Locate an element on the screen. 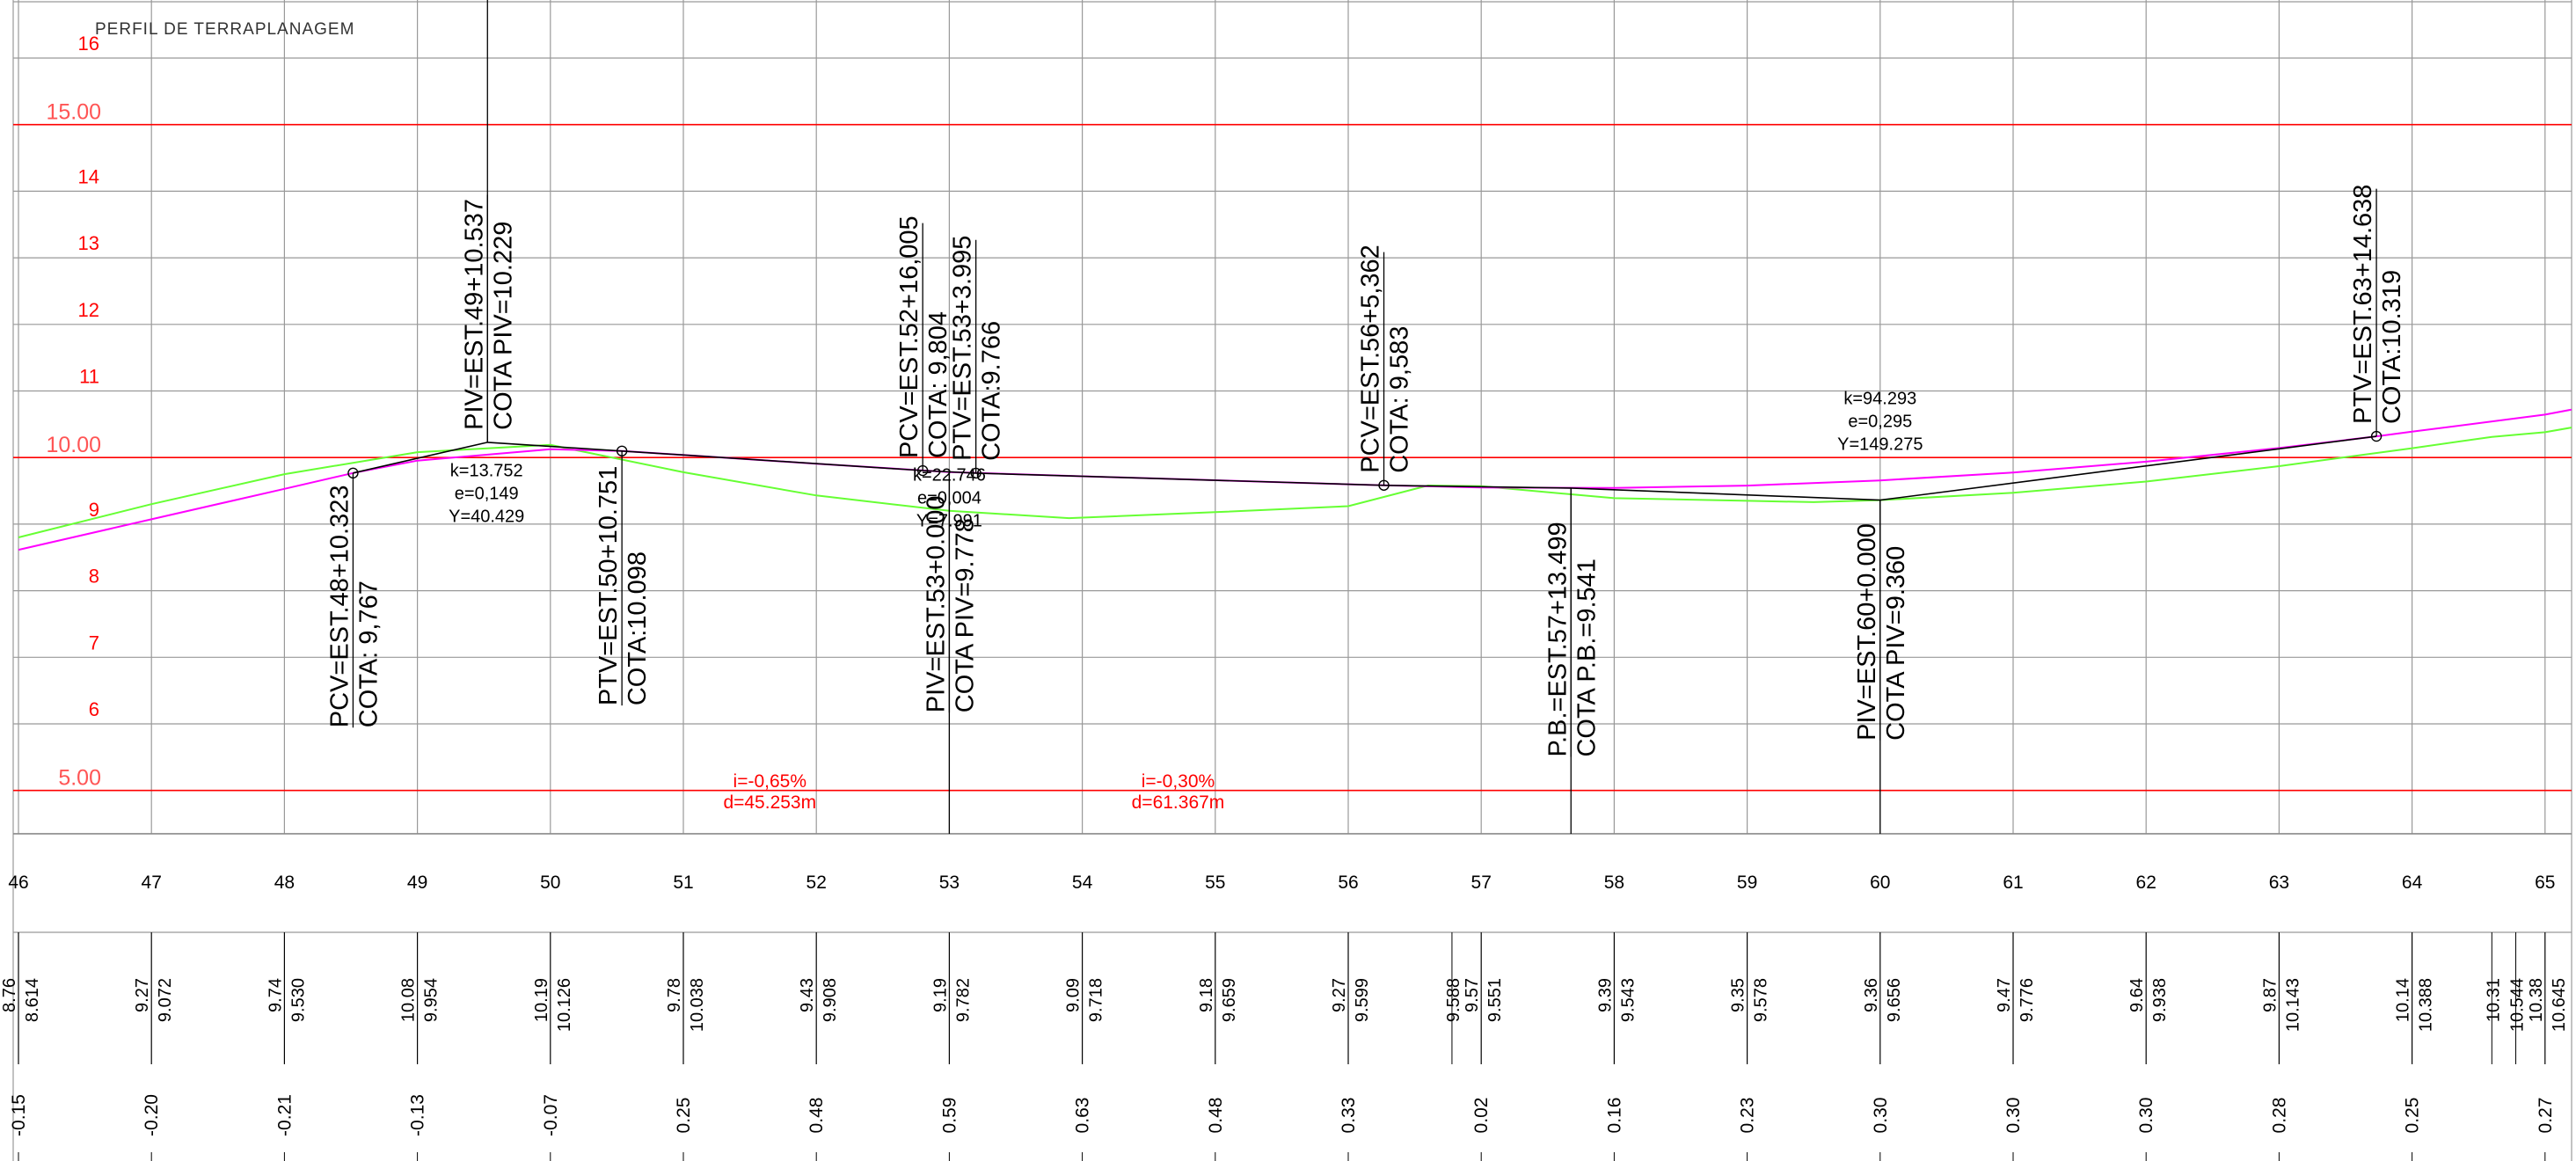  vertical-point-cota: COTA PIV=10.229 is located at coordinates (503, 326).